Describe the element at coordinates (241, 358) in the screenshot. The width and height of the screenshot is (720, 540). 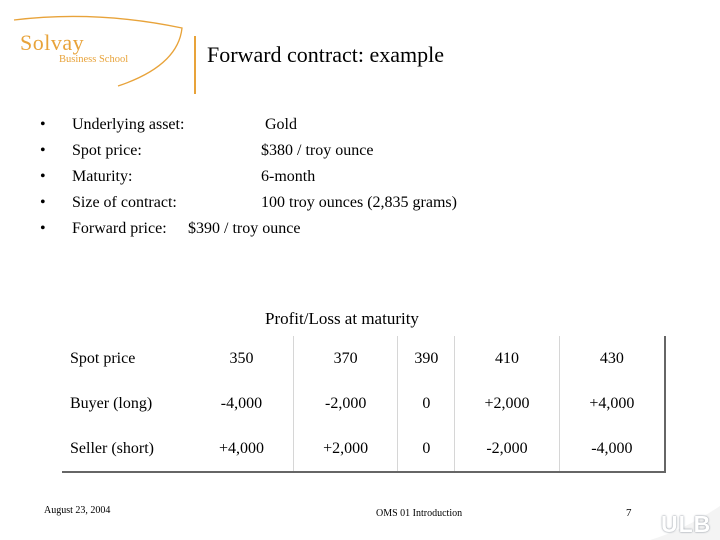
I see `table-cell: 350` at that location.